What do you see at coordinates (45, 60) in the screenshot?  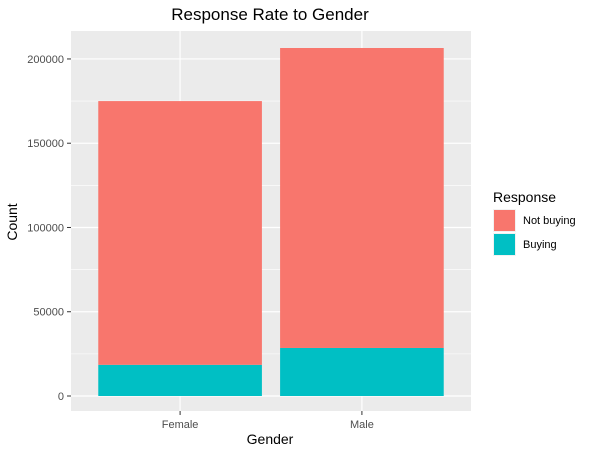 I see `y-tick-label: 200000` at bounding box center [45, 60].